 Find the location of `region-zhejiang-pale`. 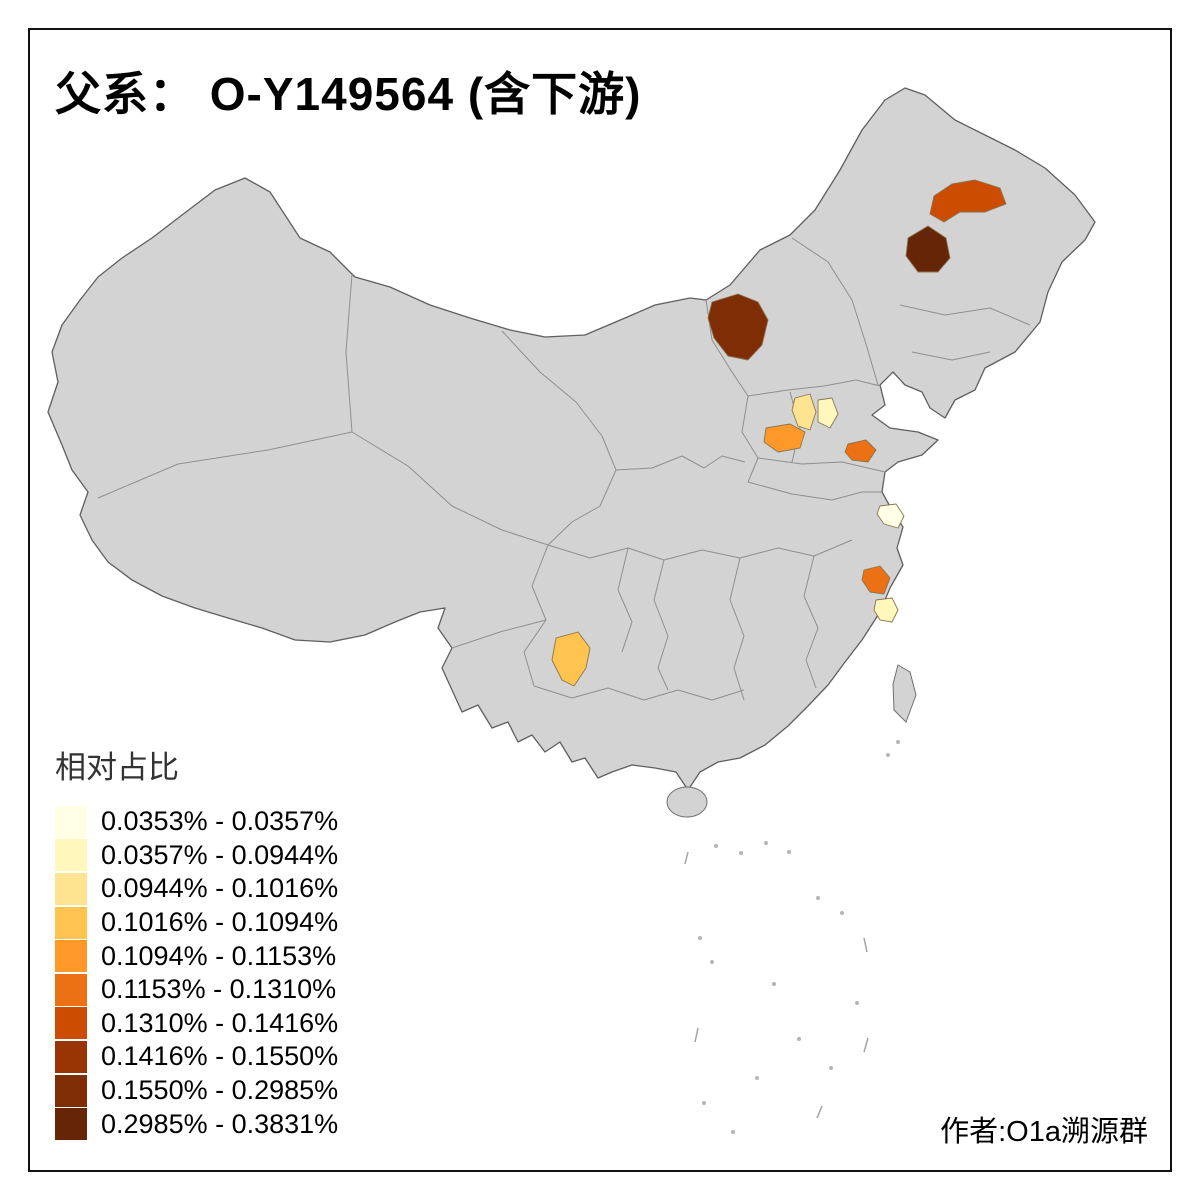

region-zhejiang-pale is located at coordinates (886, 610).